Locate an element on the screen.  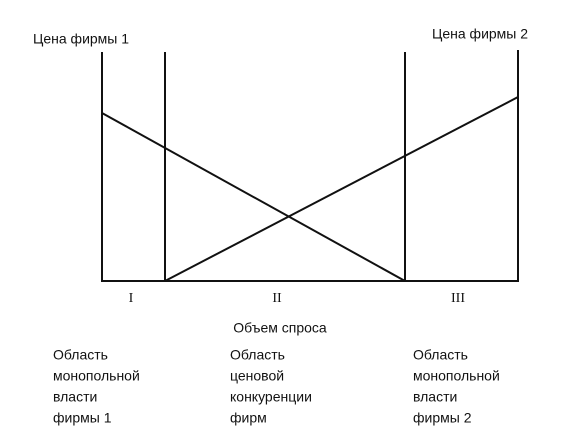
left-axis-label: Цена фирмы 1 is located at coordinates (81, 39).